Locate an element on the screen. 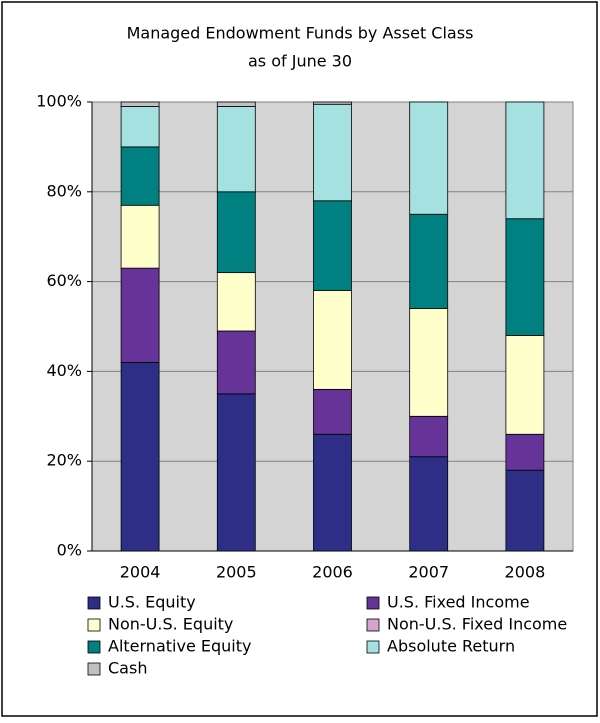  y-tick-label: 60% is located at coordinates (64, 280).